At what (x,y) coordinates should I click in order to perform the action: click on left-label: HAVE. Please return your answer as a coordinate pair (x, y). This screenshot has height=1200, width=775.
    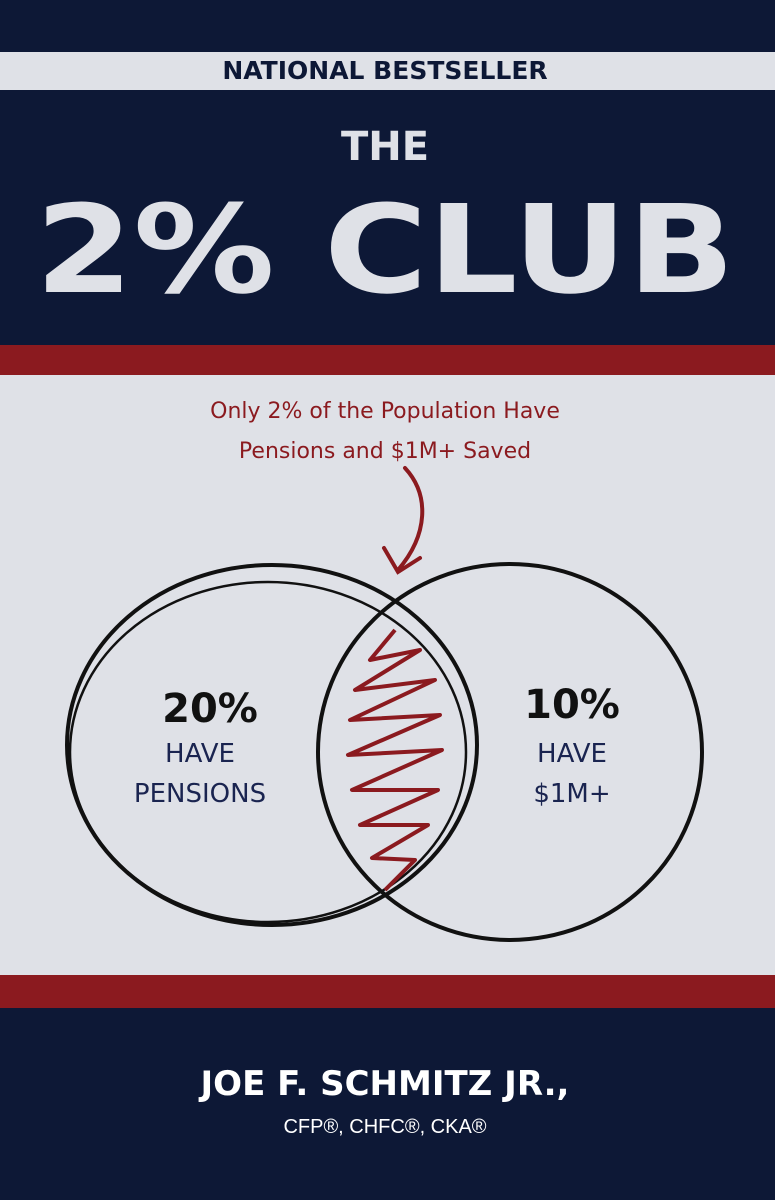
    Looking at the image, I should click on (200, 754).